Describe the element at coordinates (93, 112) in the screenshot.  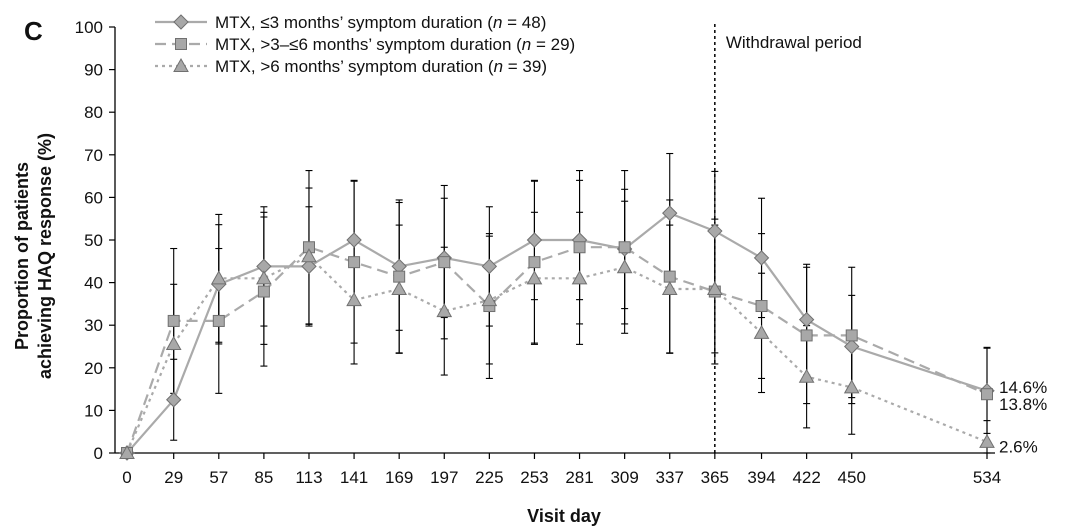
I see `y-tick-label: 80` at that location.